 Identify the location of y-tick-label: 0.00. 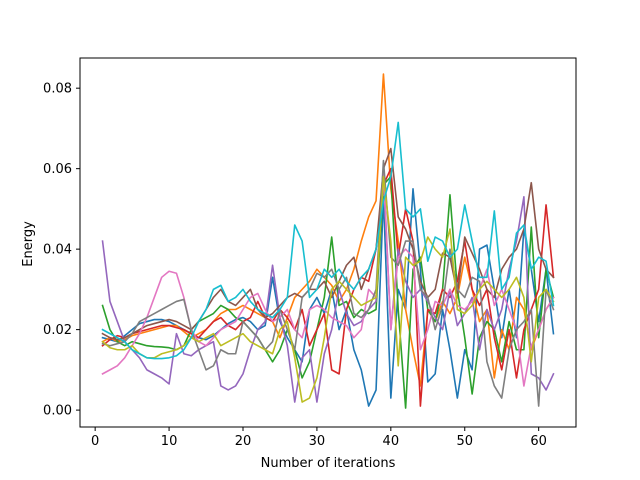
(57, 411).